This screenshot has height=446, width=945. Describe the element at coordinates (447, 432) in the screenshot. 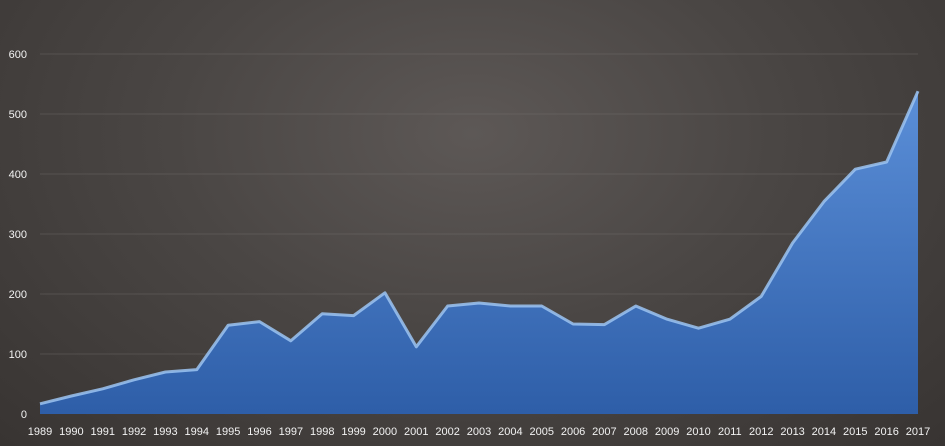

I see `x-tick-label: 2002` at that location.